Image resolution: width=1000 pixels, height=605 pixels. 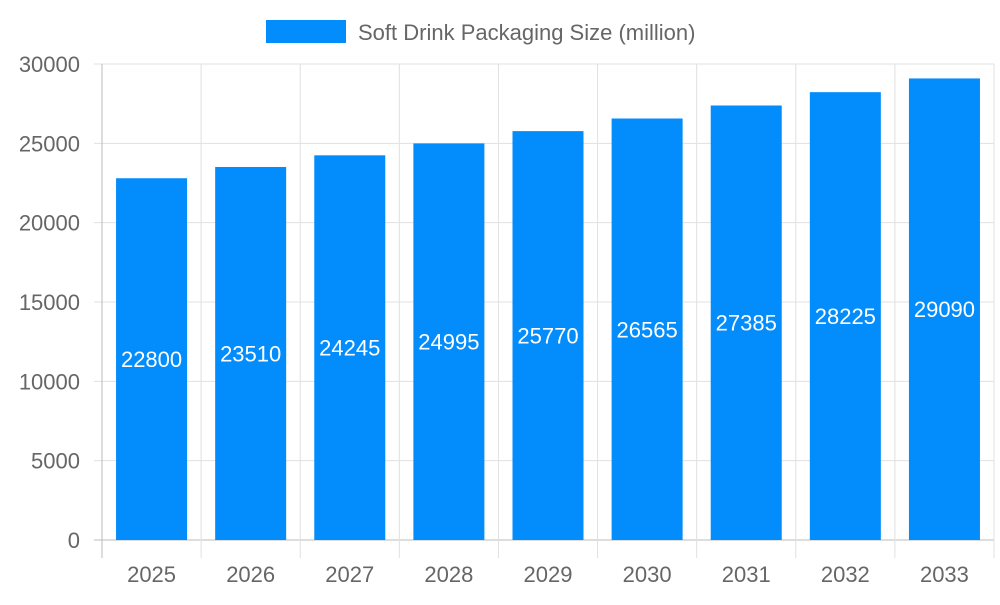 I want to click on bar-value-label: 25770, so click(x=547, y=336).